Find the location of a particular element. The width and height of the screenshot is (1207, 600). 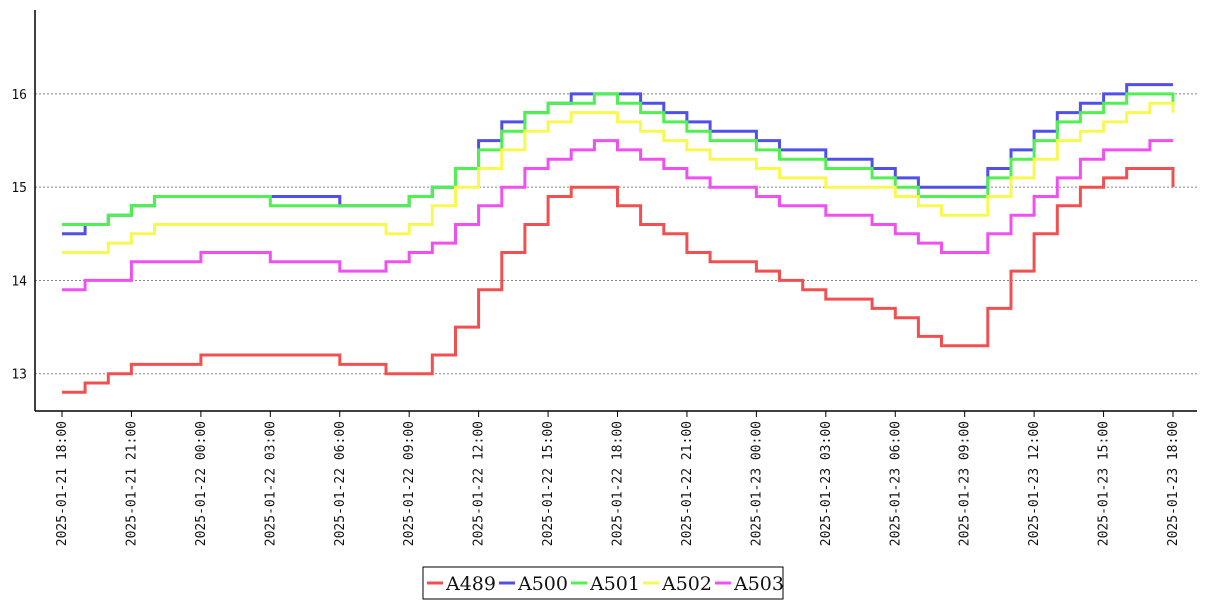

x-tick-label: 2025-01-21 21:00 is located at coordinates (131, 483).